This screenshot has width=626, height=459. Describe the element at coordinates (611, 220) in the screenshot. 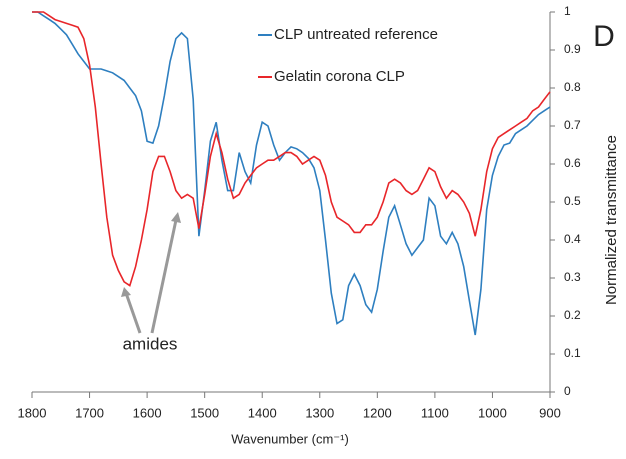

I see `y-axis-label: Normalized transmittance` at that location.